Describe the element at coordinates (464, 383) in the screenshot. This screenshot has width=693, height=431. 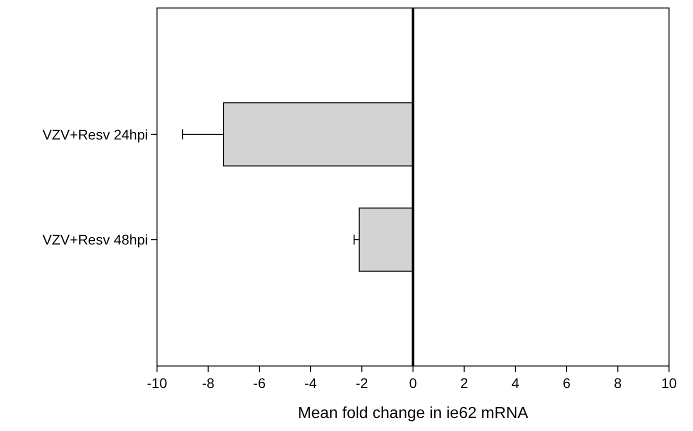
I see `x-tick-label: 2` at that location.